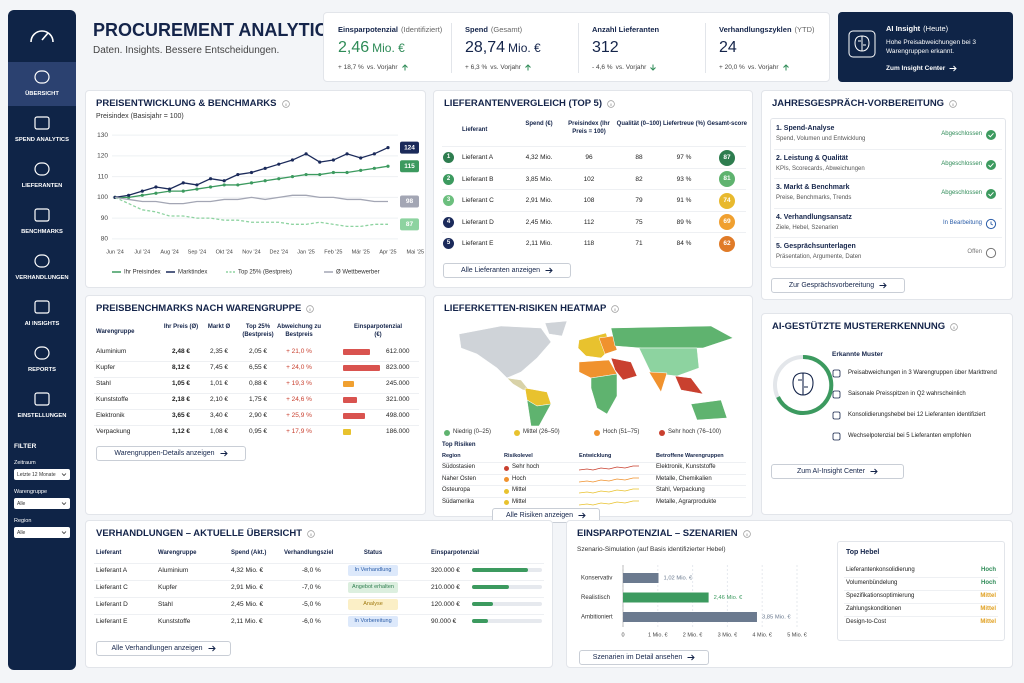 The width and height of the screenshot is (1024, 683). What do you see at coordinates (921, 68) in the screenshot?
I see `ai-link: Zum Insight Center` at bounding box center [921, 68].